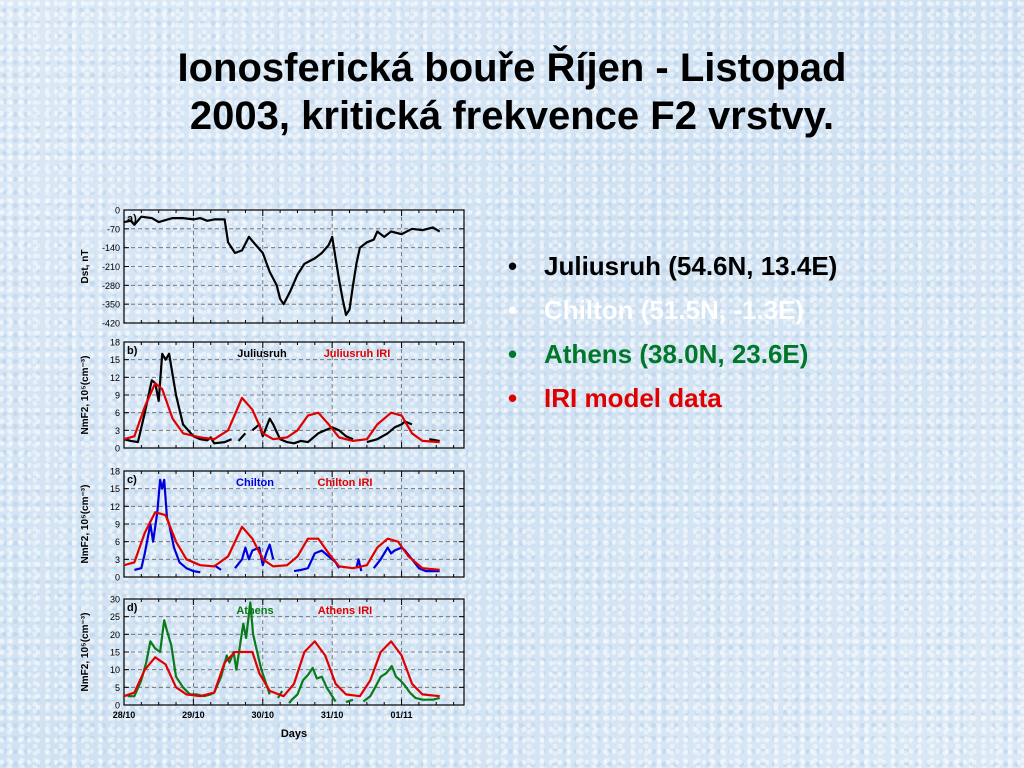 This screenshot has height=768, width=1024. Describe the element at coordinates (676, 354) in the screenshot. I see `bullet-text: Athens (38.0N, 23.6E)` at that location.